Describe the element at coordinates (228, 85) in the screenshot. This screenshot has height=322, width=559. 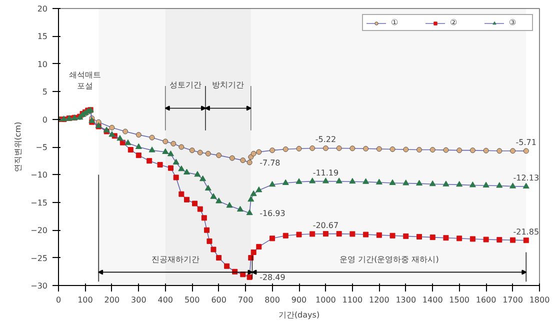
I see `band-label: 방치기간` at that location.